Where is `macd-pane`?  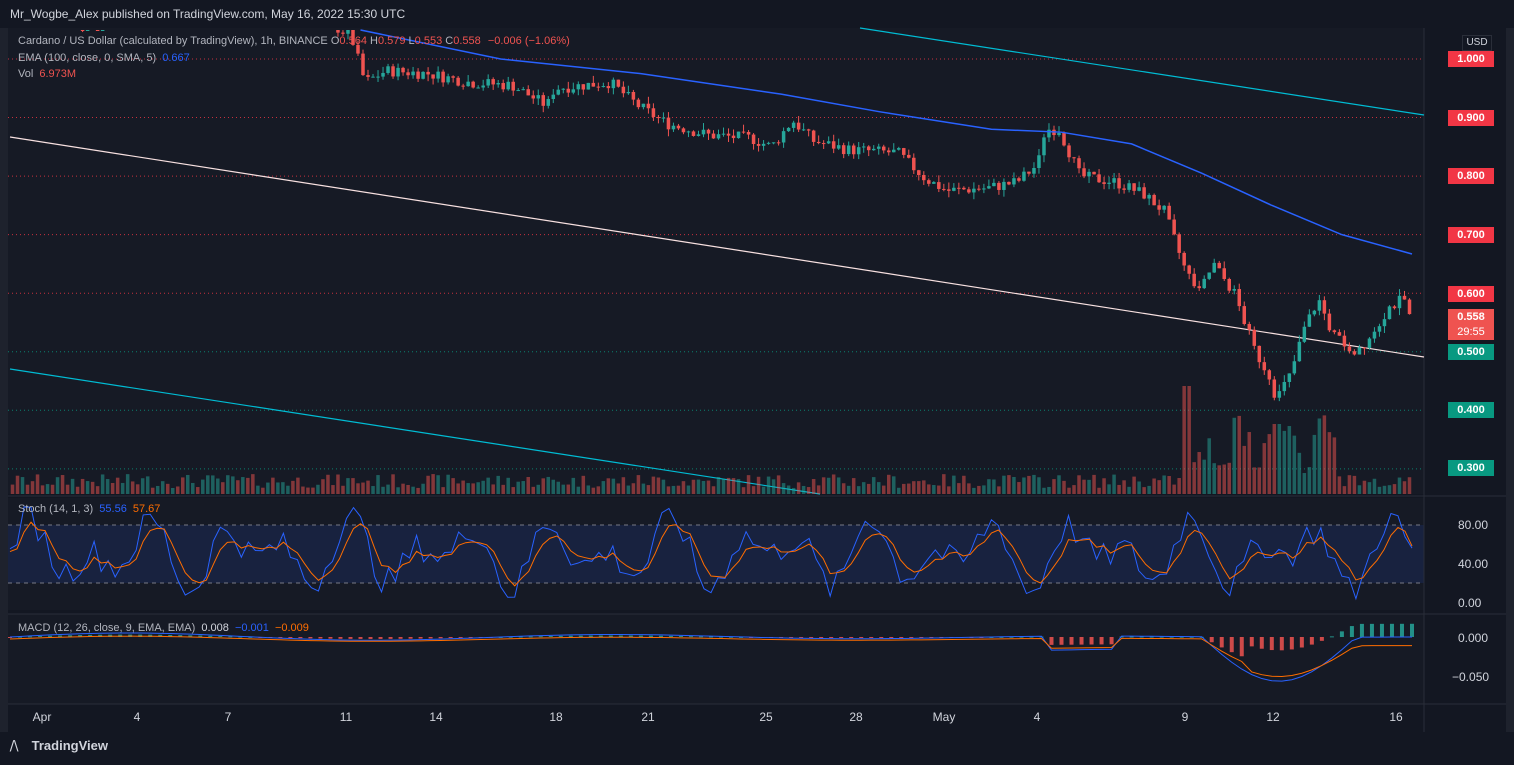 macd-pane is located at coordinates (716, 659).